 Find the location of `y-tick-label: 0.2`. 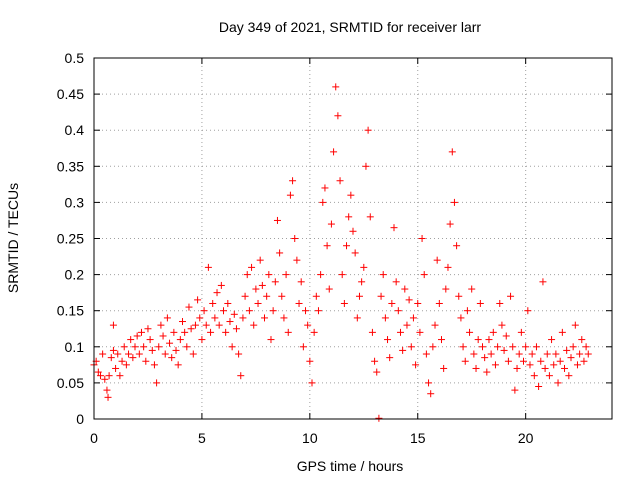

y-tick-label: 0.2 is located at coordinates (75, 275).